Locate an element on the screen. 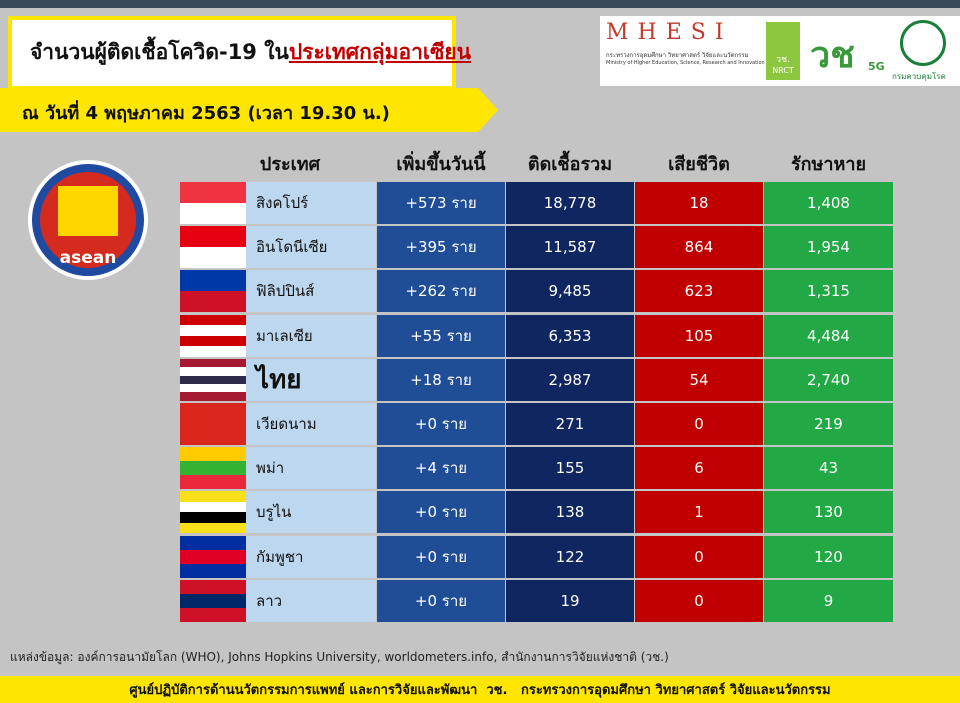 The height and width of the screenshot is (703, 960). cell: 4,484 is located at coordinates (828, 335).